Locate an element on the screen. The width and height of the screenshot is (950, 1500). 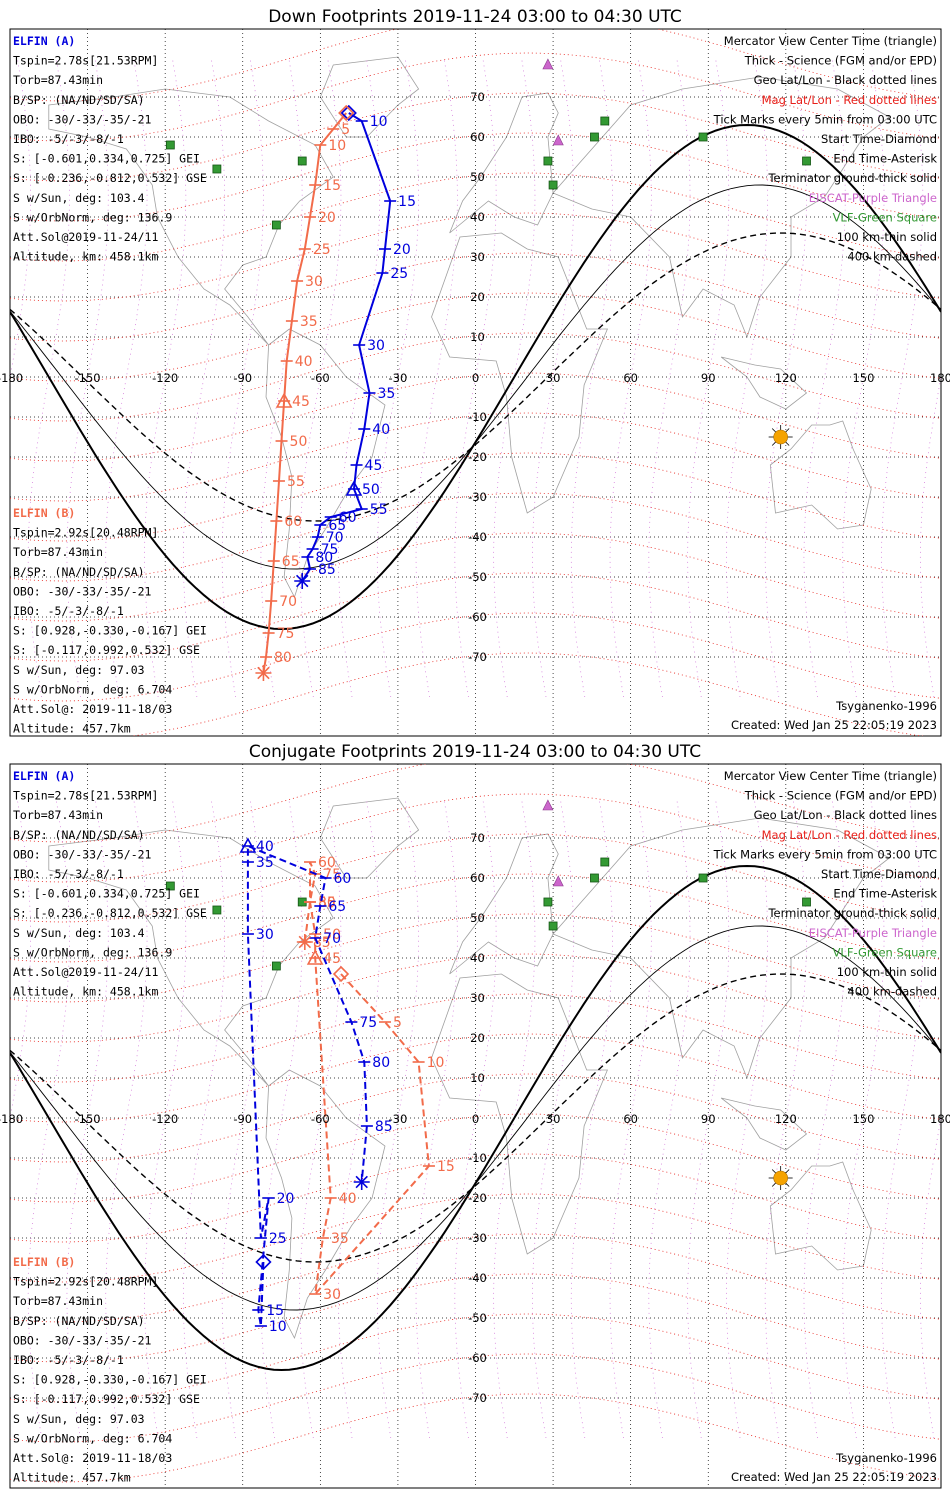
elfin-a-info-line: S w/Sun, deg: 103.4 is located at coordinates (79, 198).